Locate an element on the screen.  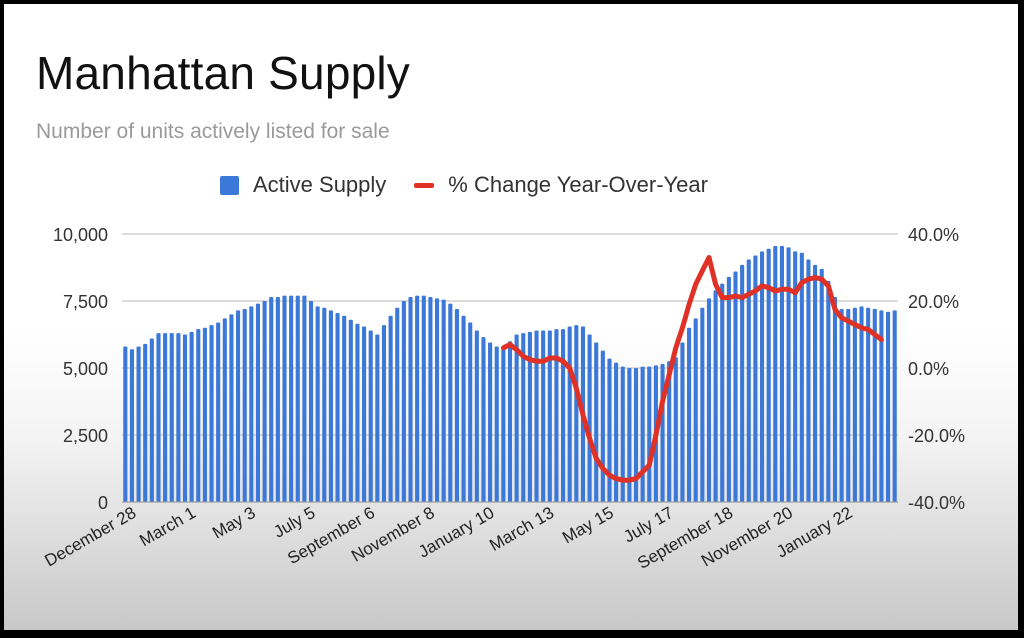
y-left-tick: 2,500 is located at coordinates (85, 436).